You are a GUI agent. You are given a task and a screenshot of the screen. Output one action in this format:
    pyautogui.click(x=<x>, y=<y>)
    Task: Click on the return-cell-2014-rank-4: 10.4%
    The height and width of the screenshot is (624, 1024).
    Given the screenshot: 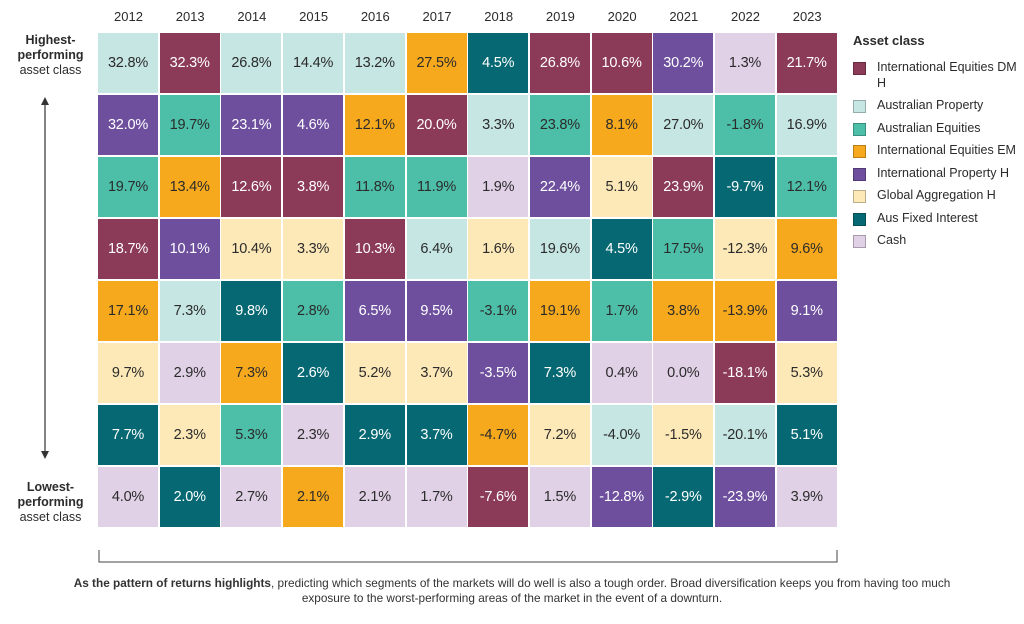 What is the action you would take?
    pyautogui.click(x=251, y=249)
    